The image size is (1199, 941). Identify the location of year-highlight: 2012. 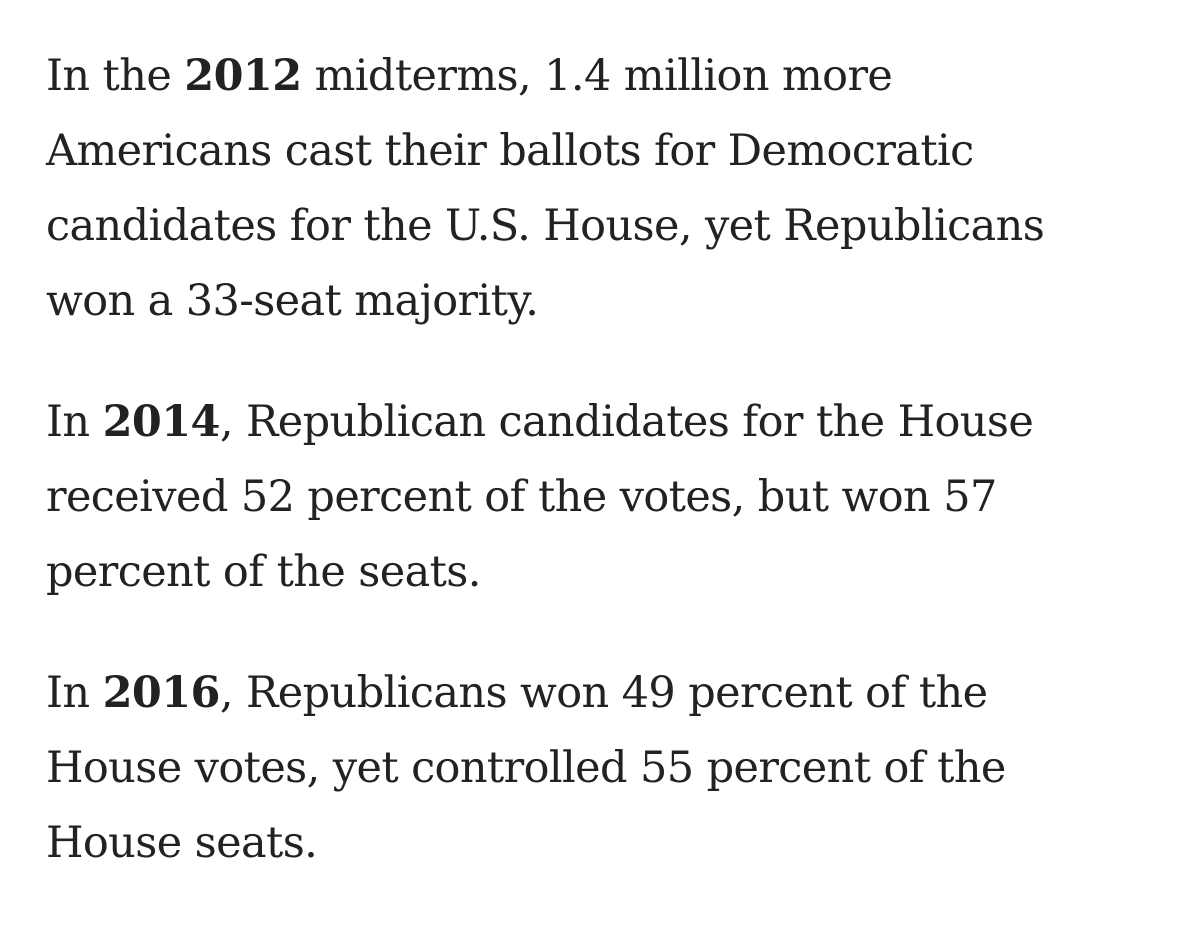
(243, 76).